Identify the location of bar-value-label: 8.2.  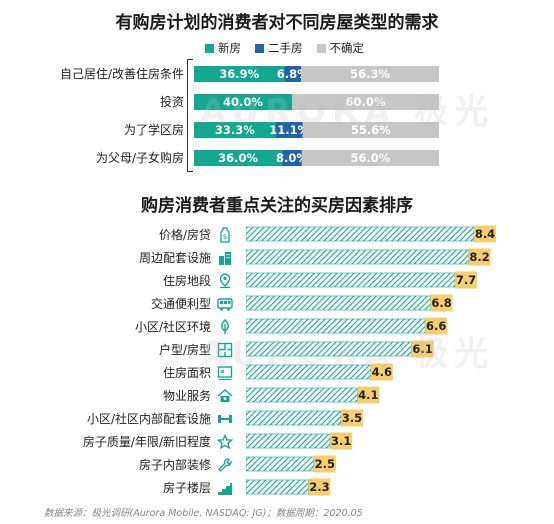
(479, 257).